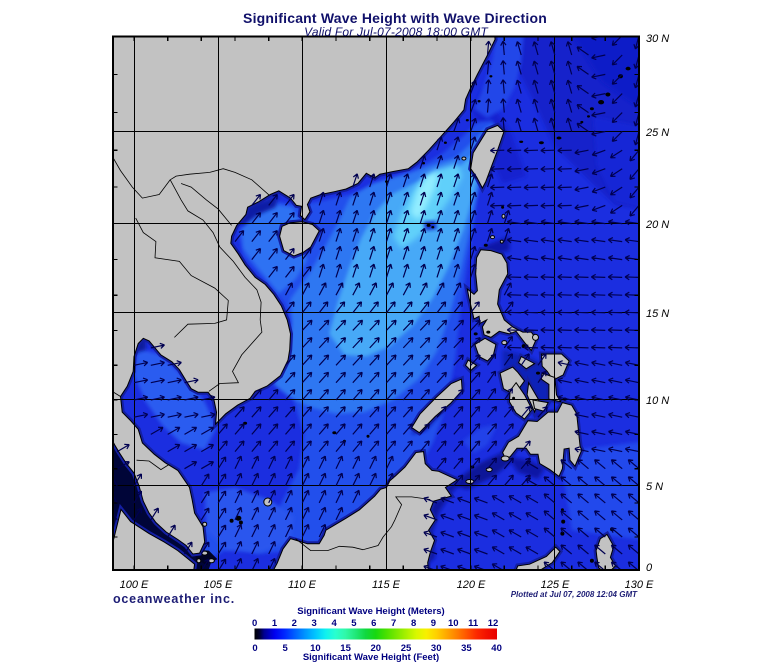 The height and width of the screenshot is (665, 775). I want to click on svg-text: 4, so click(334, 623).